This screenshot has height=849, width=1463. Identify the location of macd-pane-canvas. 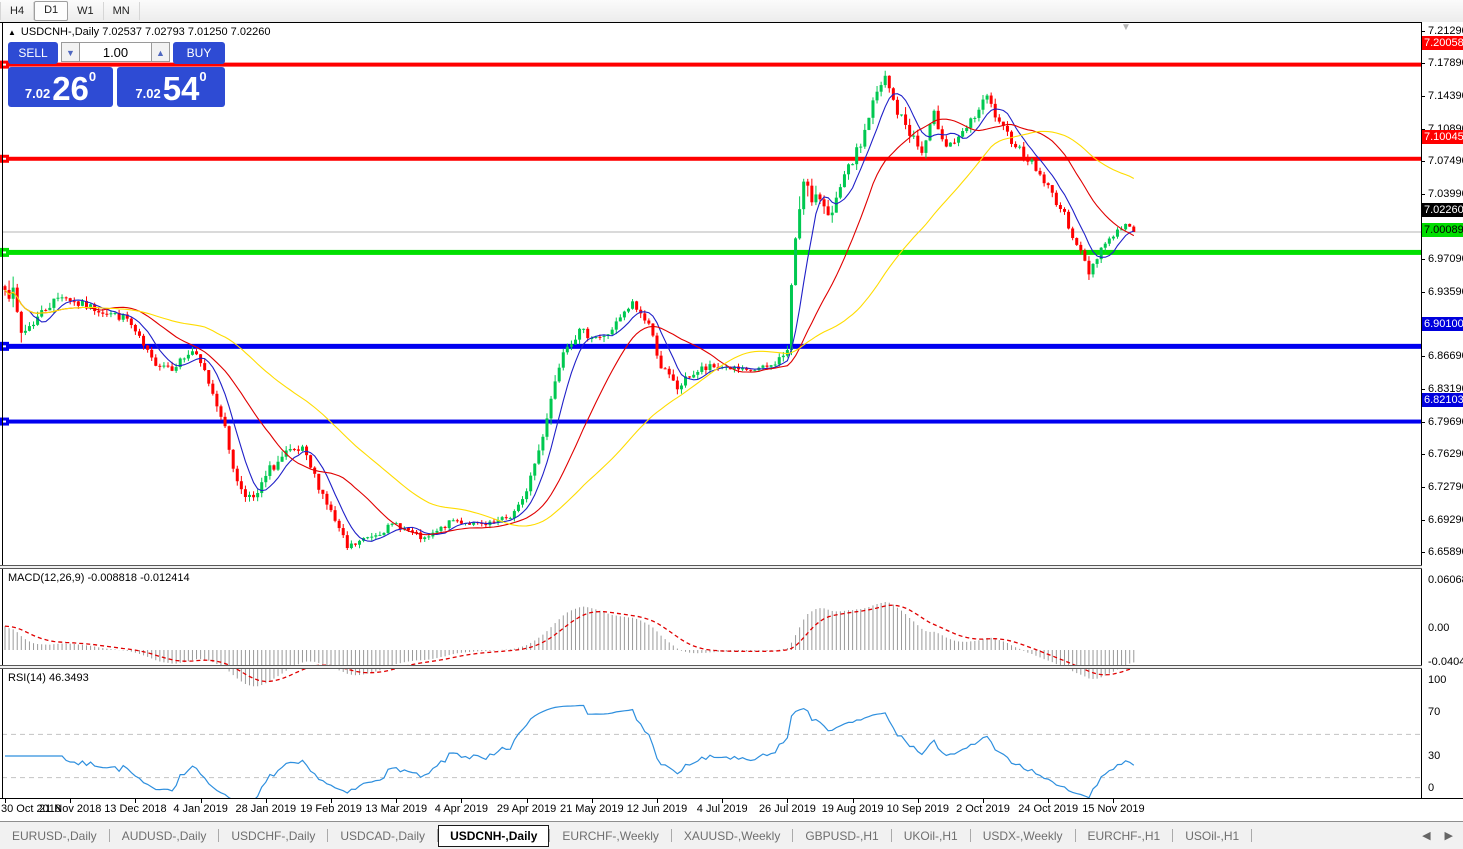
(710, 639).